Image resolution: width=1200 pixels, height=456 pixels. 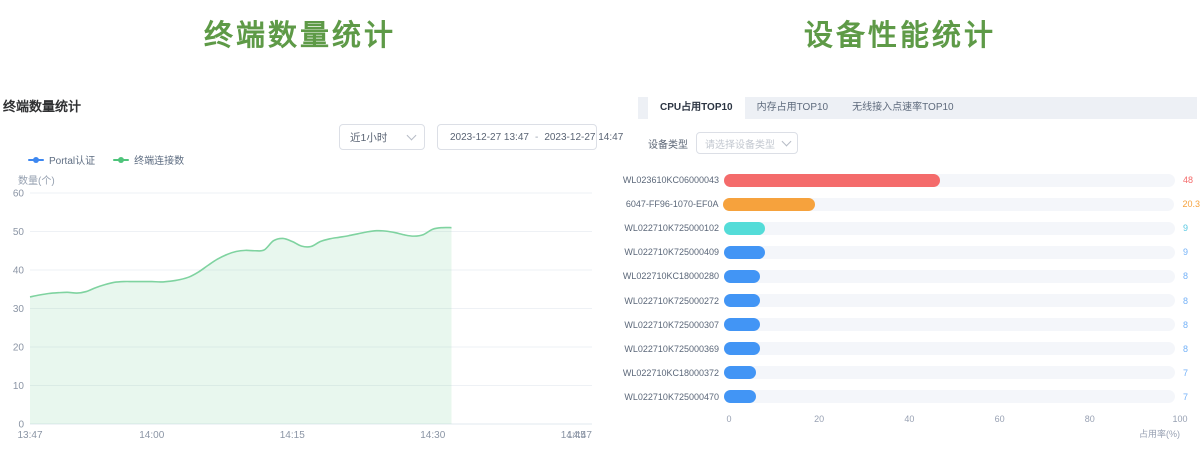 What do you see at coordinates (1089, 419) in the screenshot?
I see `x-tick-label: 80` at bounding box center [1089, 419].